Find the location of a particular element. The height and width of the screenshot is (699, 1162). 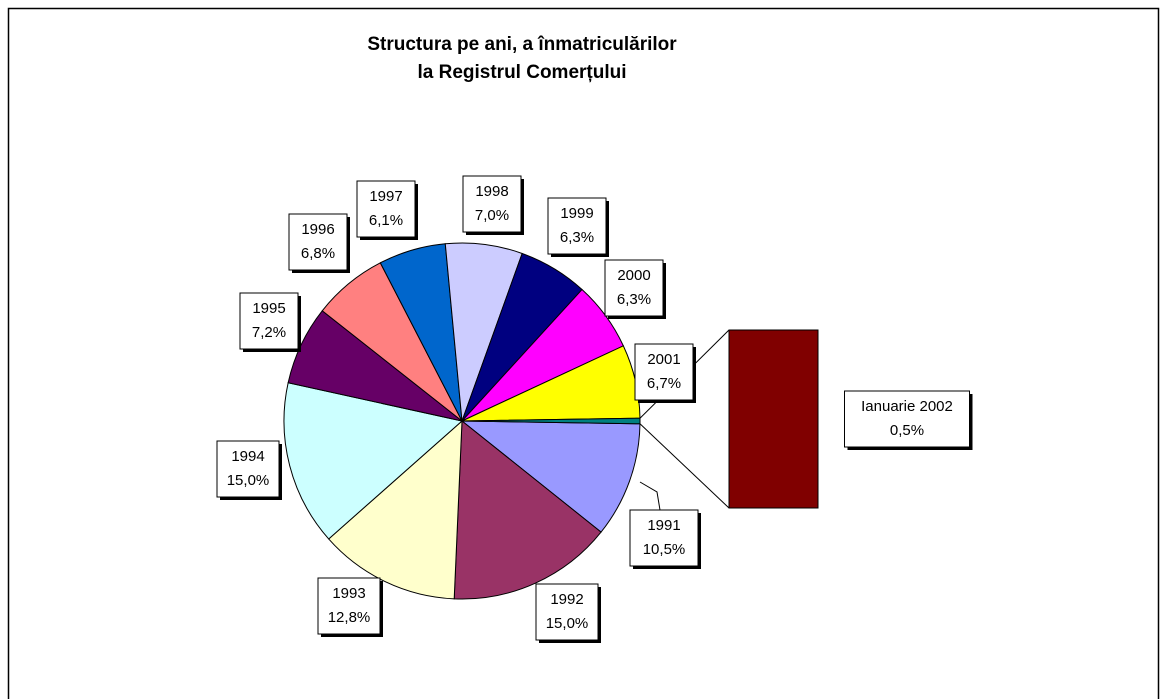

category-label: 1992 is located at coordinates (566, 599).